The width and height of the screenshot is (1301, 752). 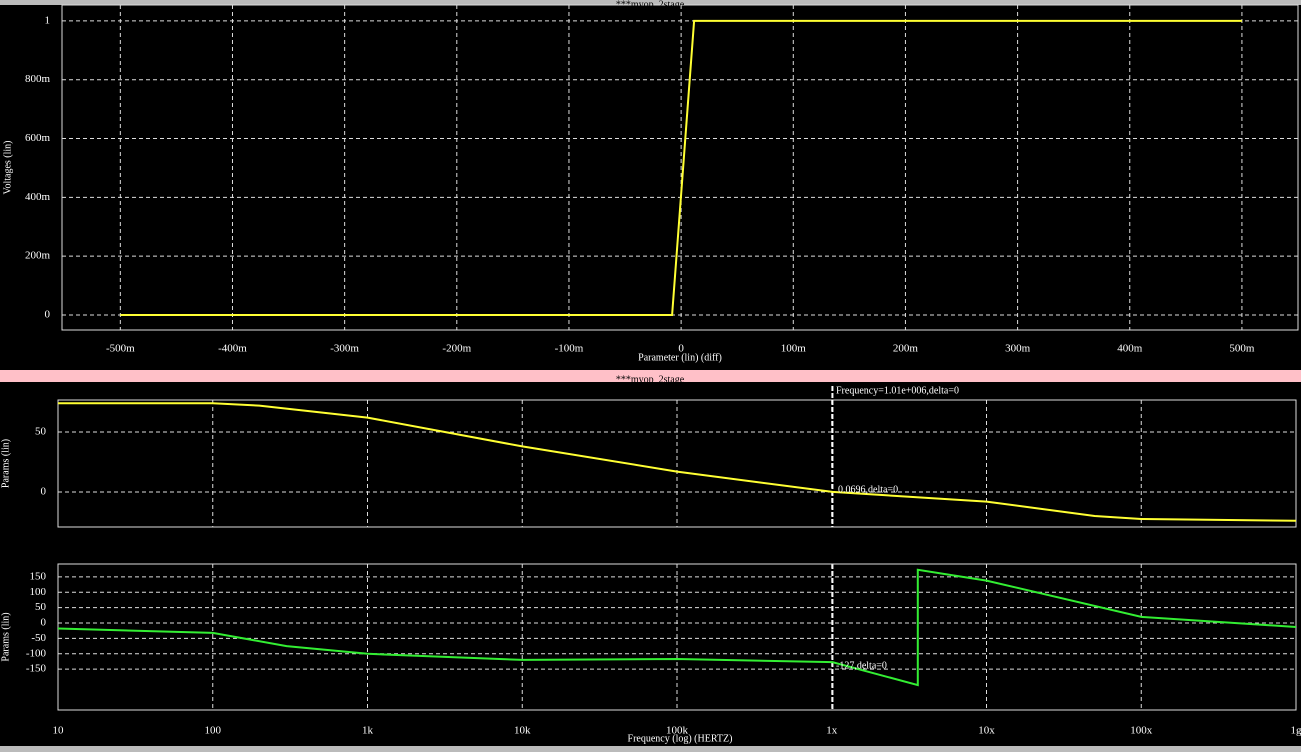 What do you see at coordinates (677, 731) in the screenshot?
I see `x-tick-label: 100k` at bounding box center [677, 731].